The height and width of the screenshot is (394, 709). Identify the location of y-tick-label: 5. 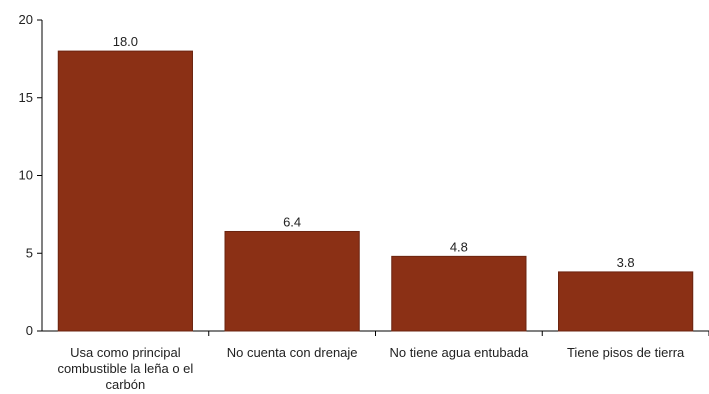
(29, 252).